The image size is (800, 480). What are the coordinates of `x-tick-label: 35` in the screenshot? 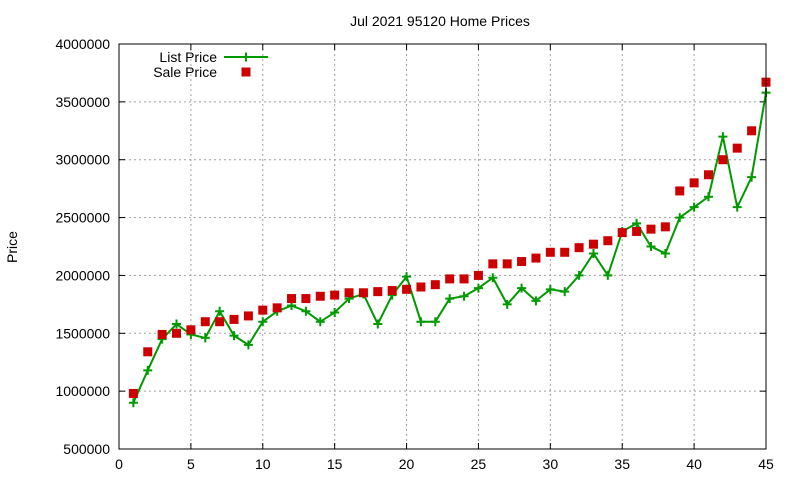 It's located at (622, 464).